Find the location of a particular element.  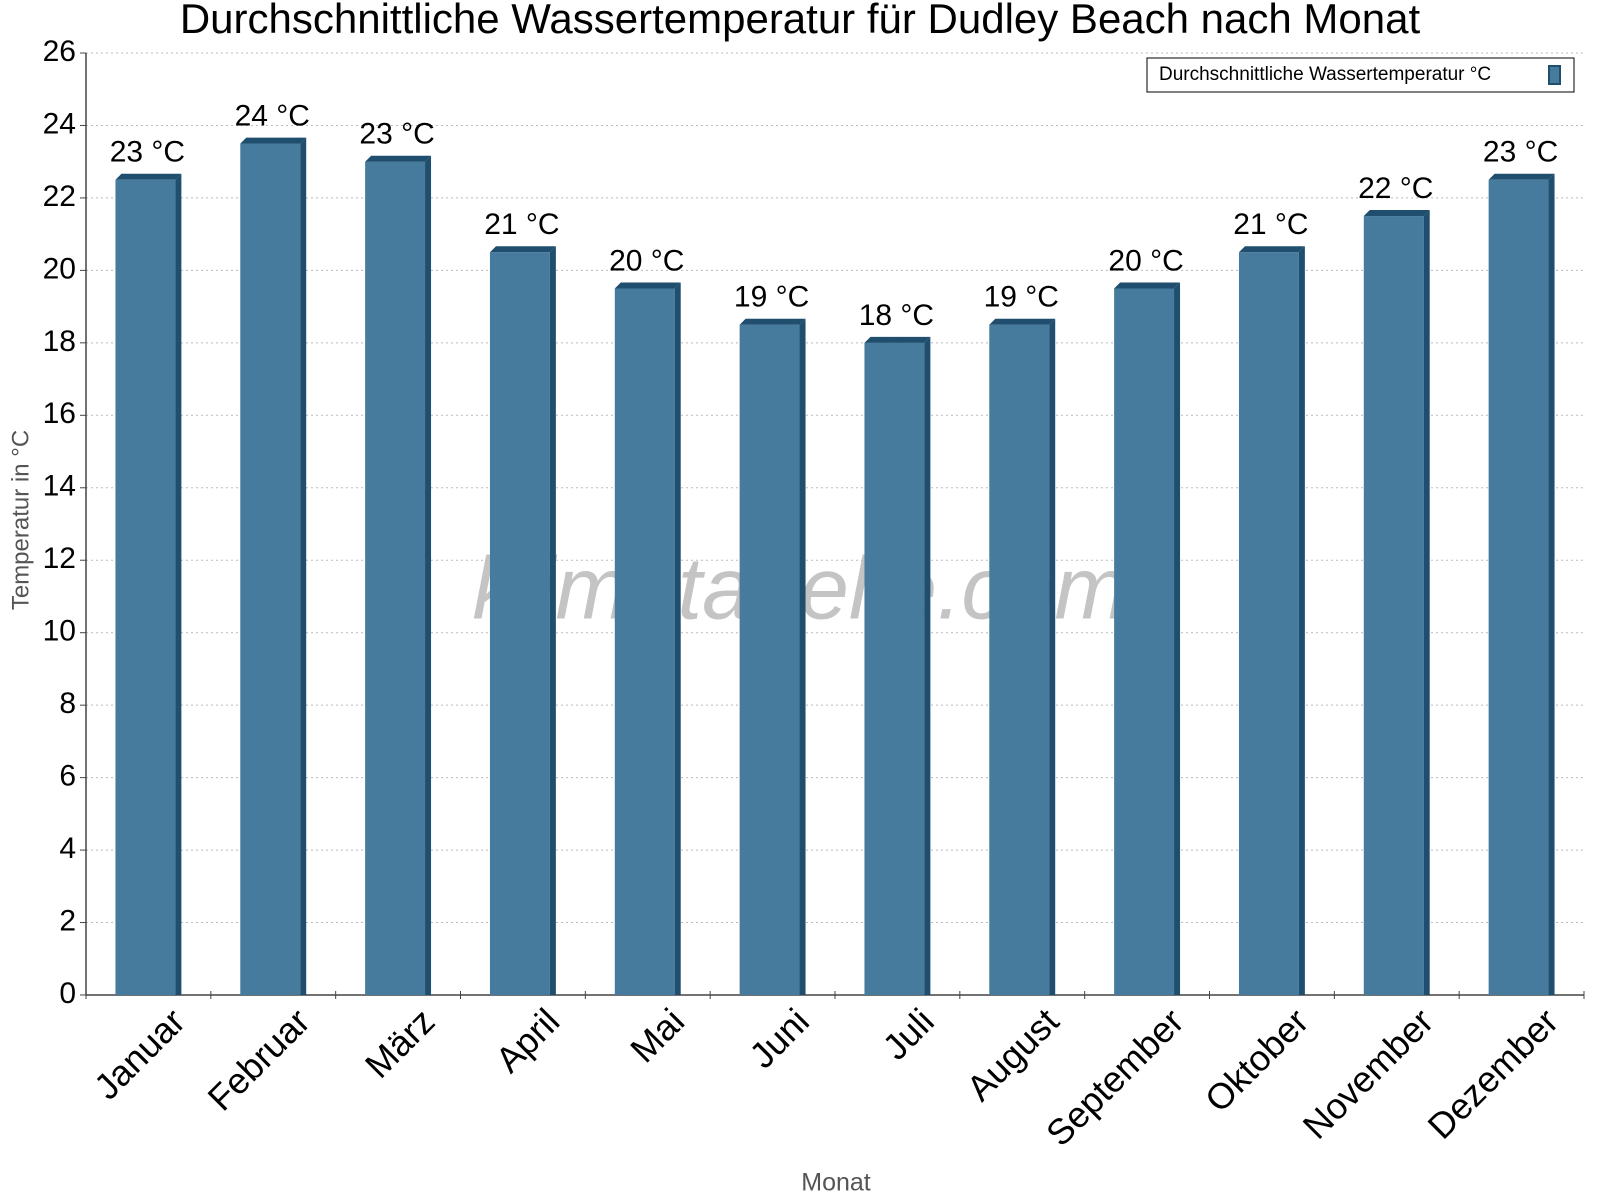

x-axis-label: Monat is located at coordinates (836, 1183).